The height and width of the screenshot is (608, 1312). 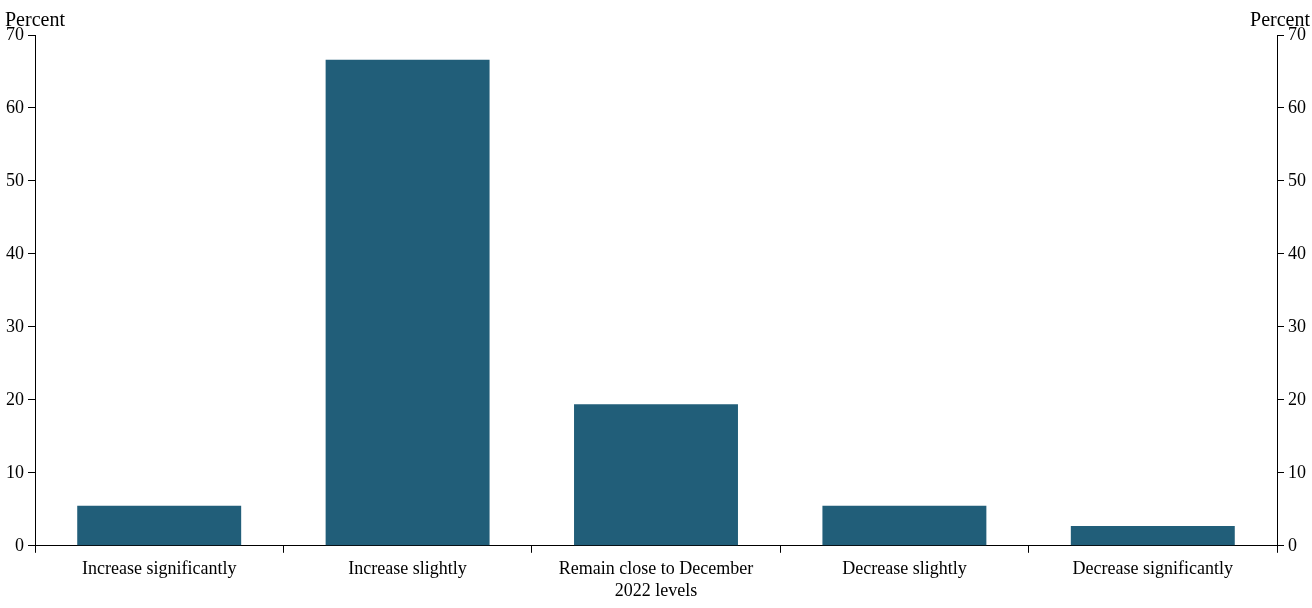 What do you see at coordinates (1297, 252) in the screenshot?
I see `y2-tick-label: 40` at bounding box center [1297, 252].